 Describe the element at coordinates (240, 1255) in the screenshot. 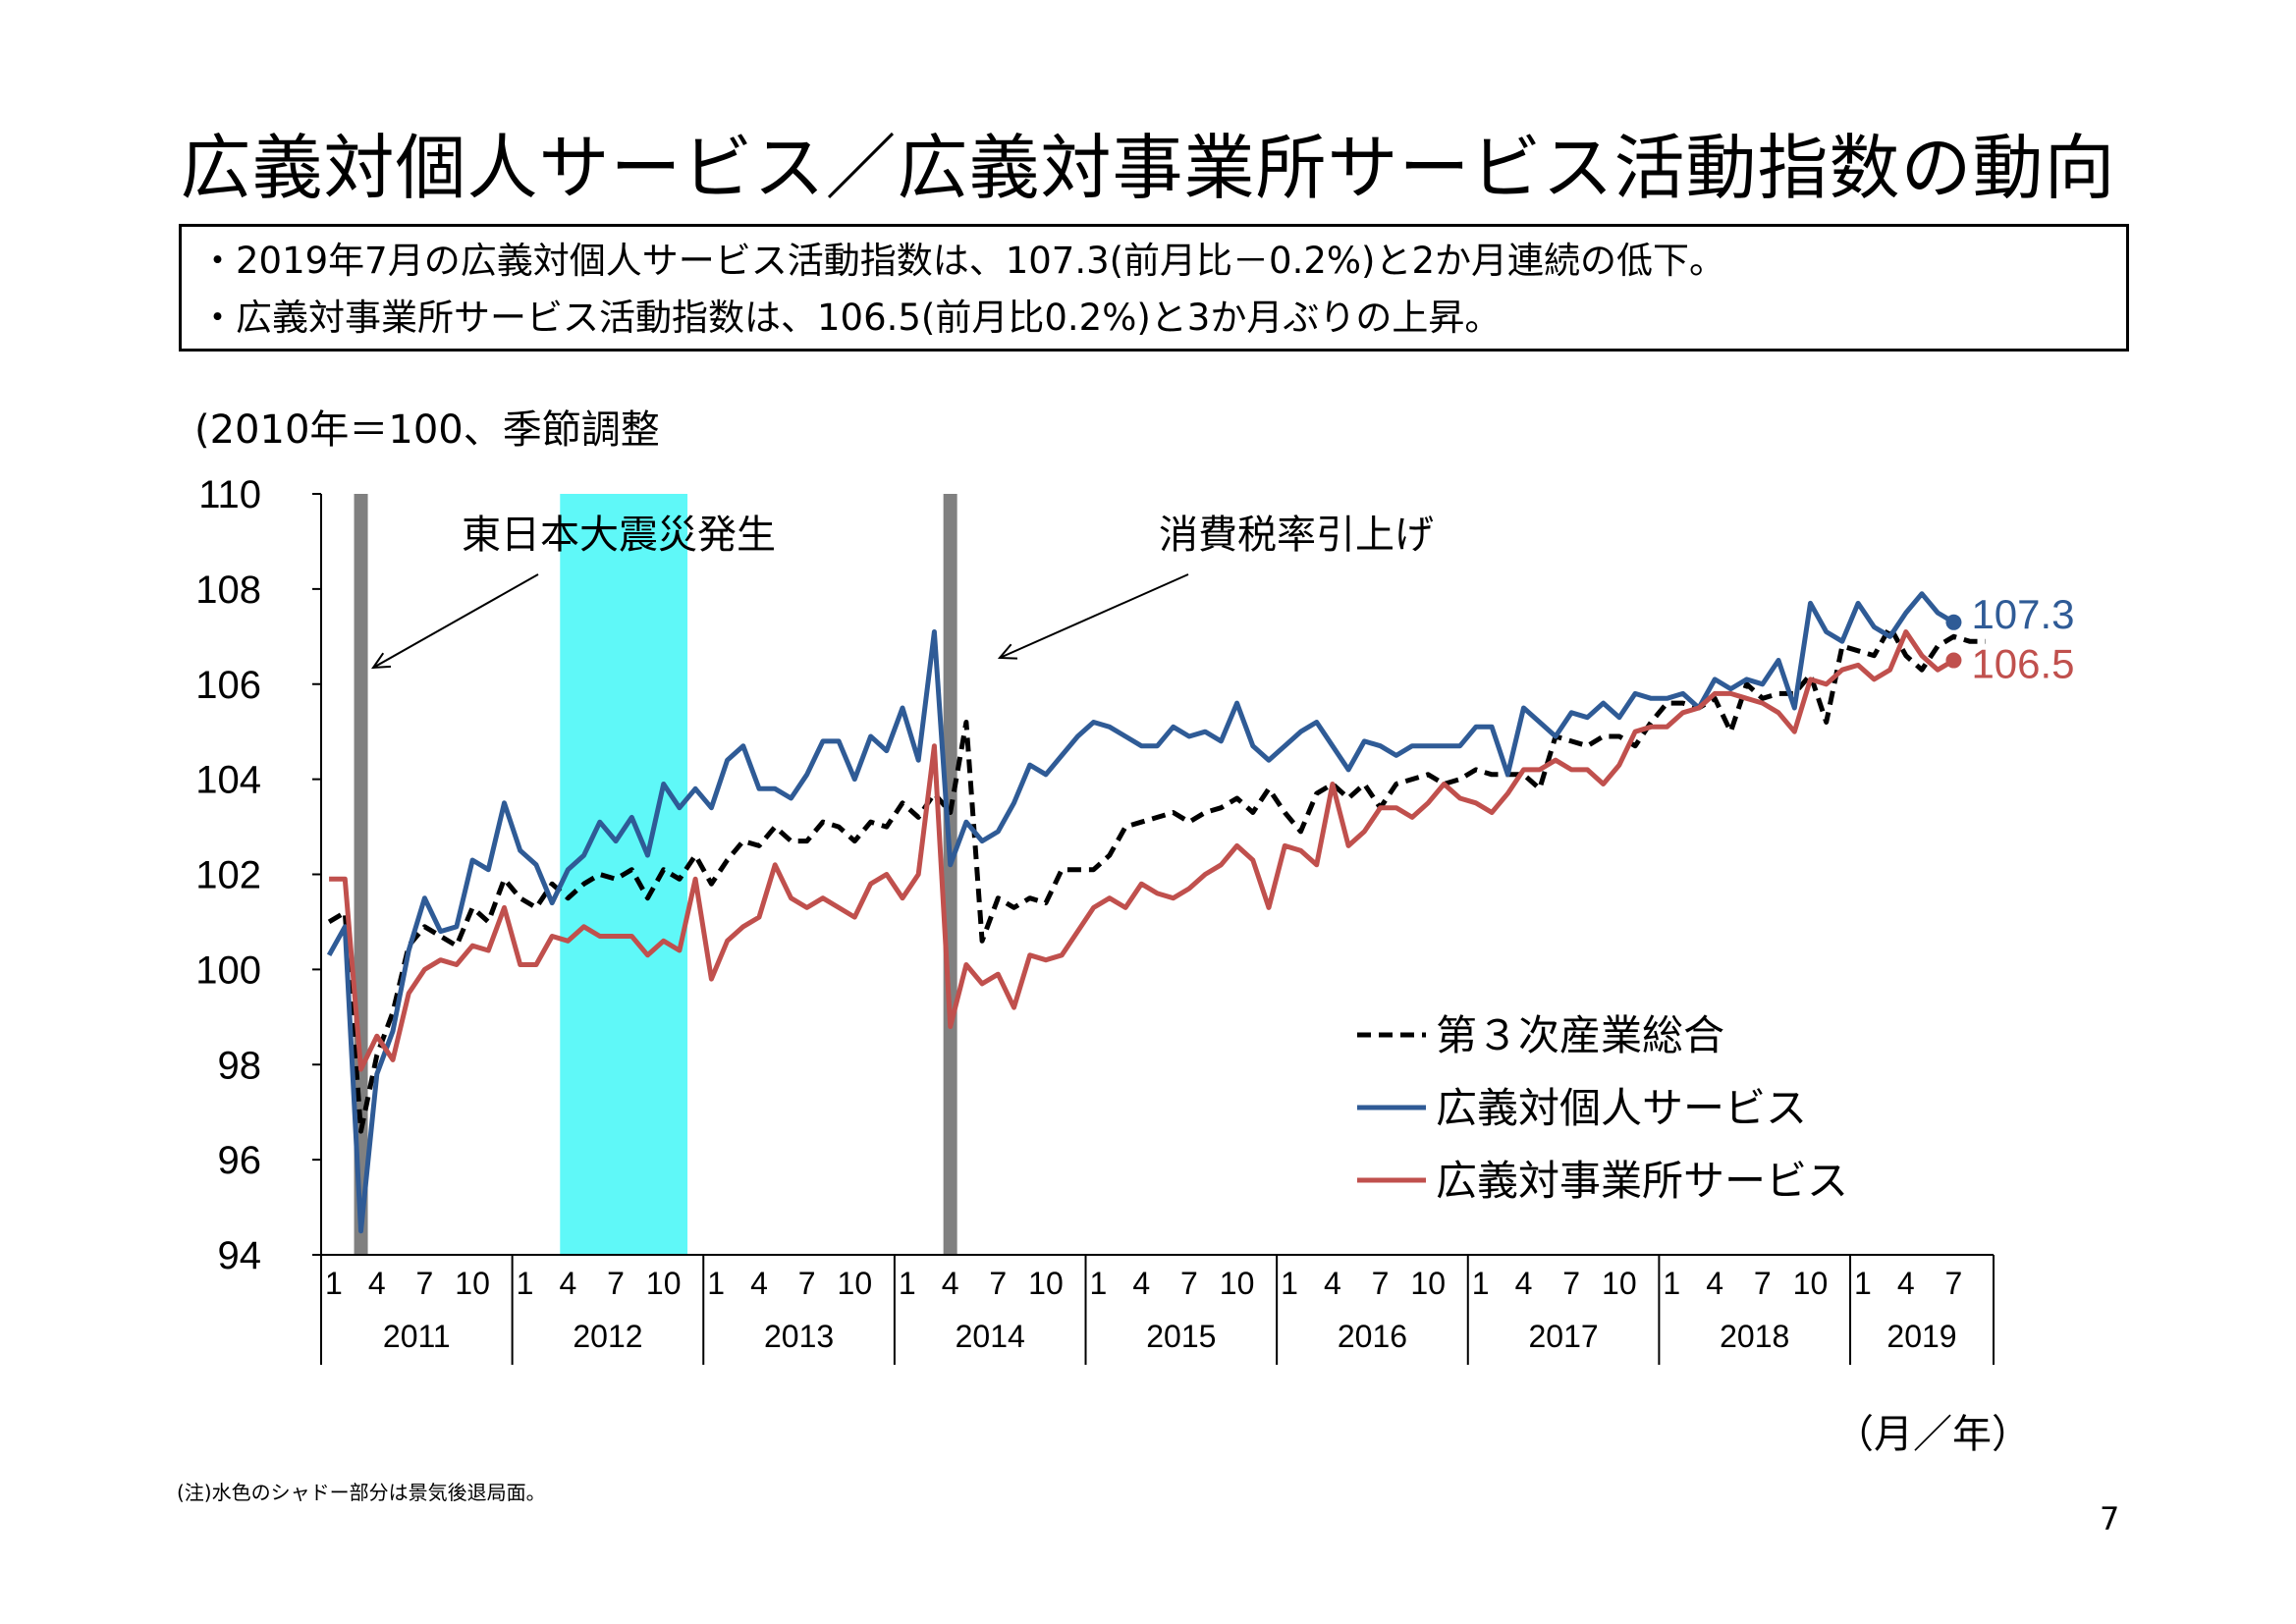

I see `y-tick-label: 94` at that location.